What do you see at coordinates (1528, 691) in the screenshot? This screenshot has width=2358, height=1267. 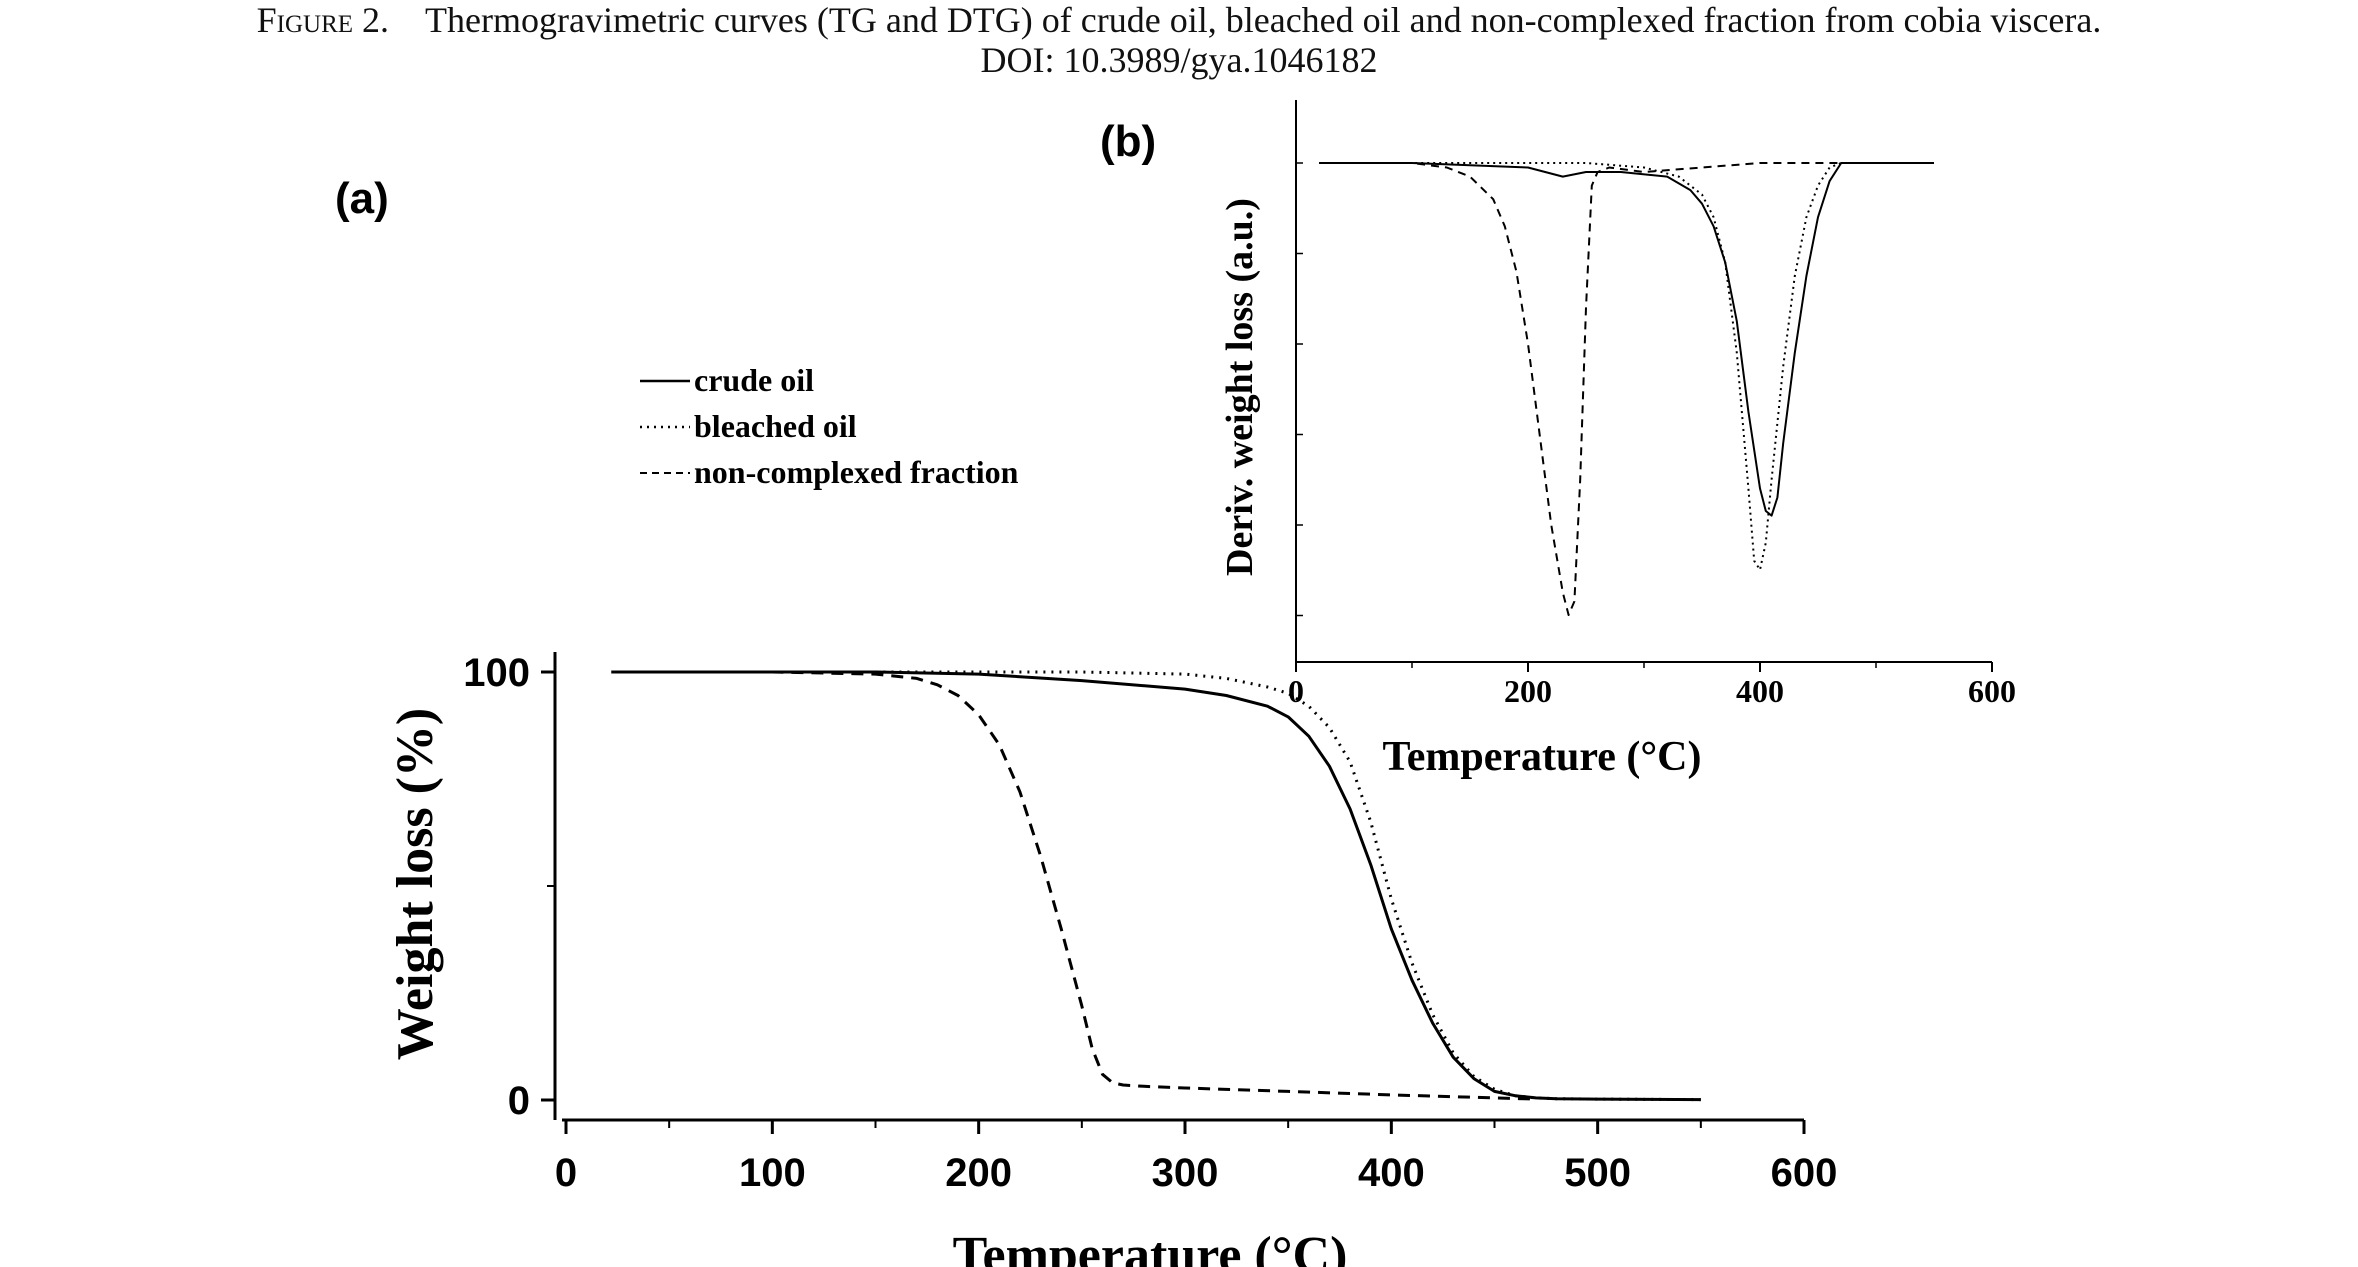 I see `b-x-tick-label-200: 200` at bounding box center [1528, 691].